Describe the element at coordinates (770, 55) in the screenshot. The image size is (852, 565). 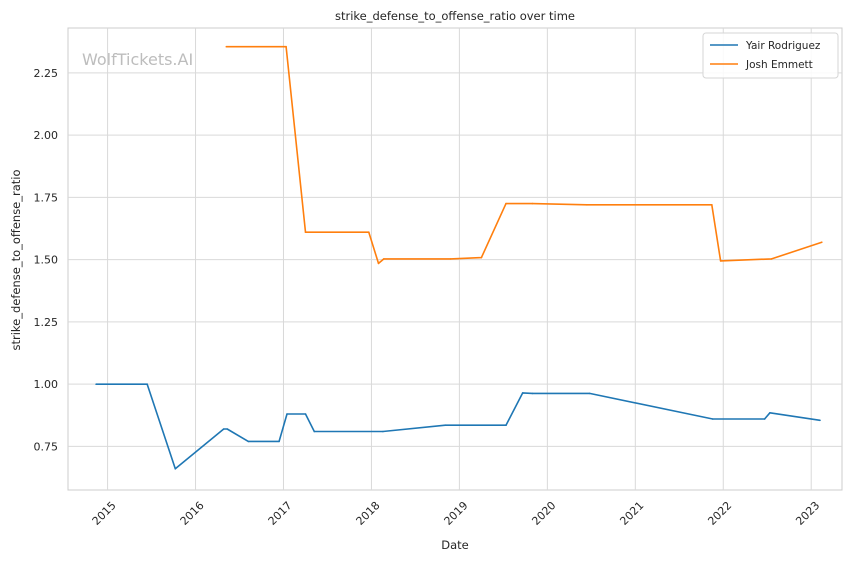
I see `legend: Yair Rodriguez Josh Emmett` at that location.